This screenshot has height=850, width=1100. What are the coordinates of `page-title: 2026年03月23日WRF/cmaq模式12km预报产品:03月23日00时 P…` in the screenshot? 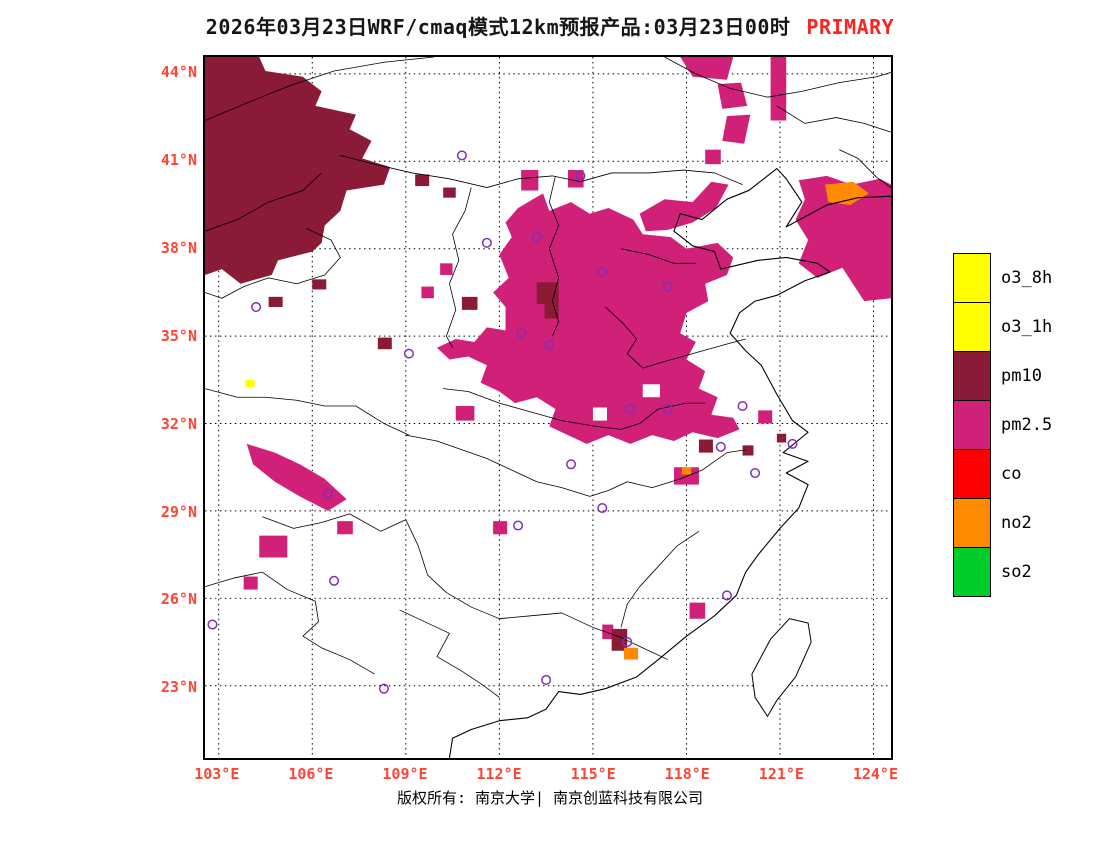 It's located at (550, 25).